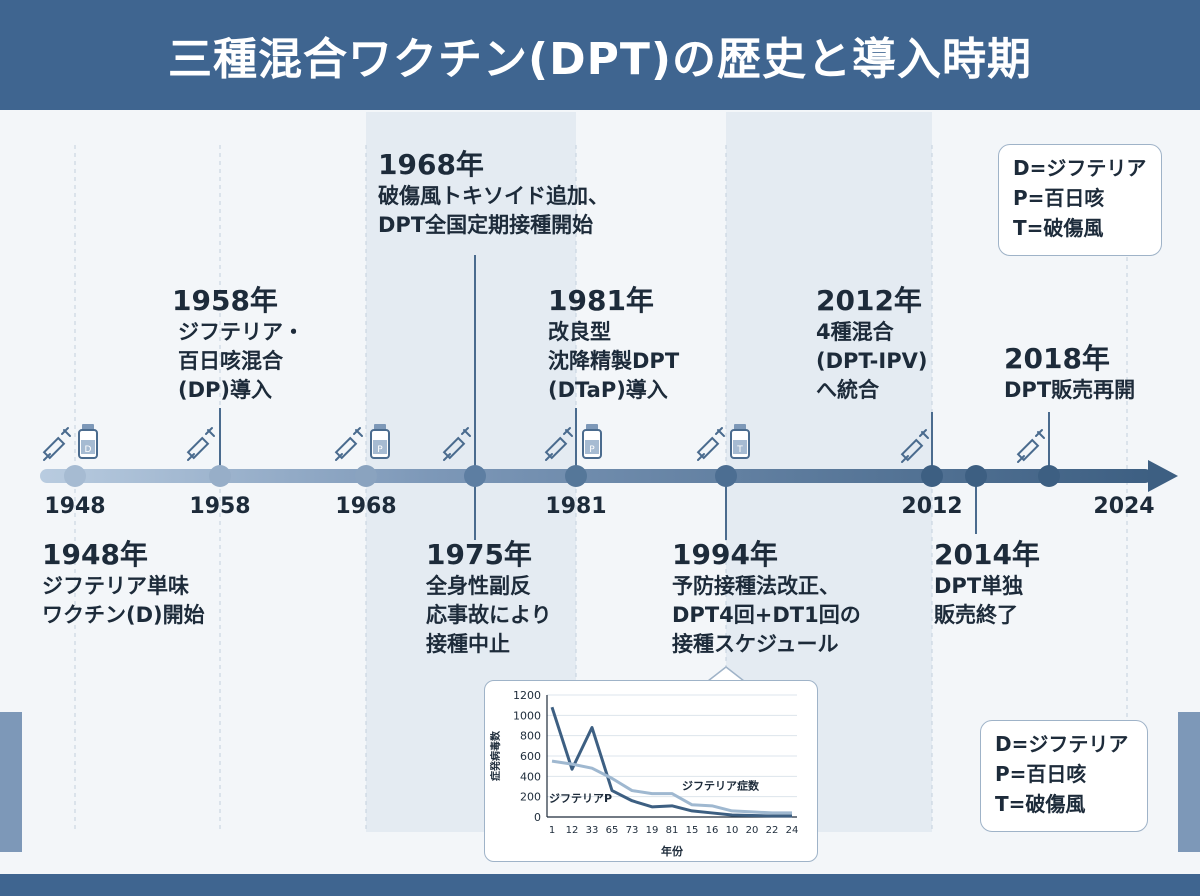 The image size is (1200, 896). Describe the element at coordinates (530, 776) in the screenshot. I see `y-tick-label: 400` at that location.